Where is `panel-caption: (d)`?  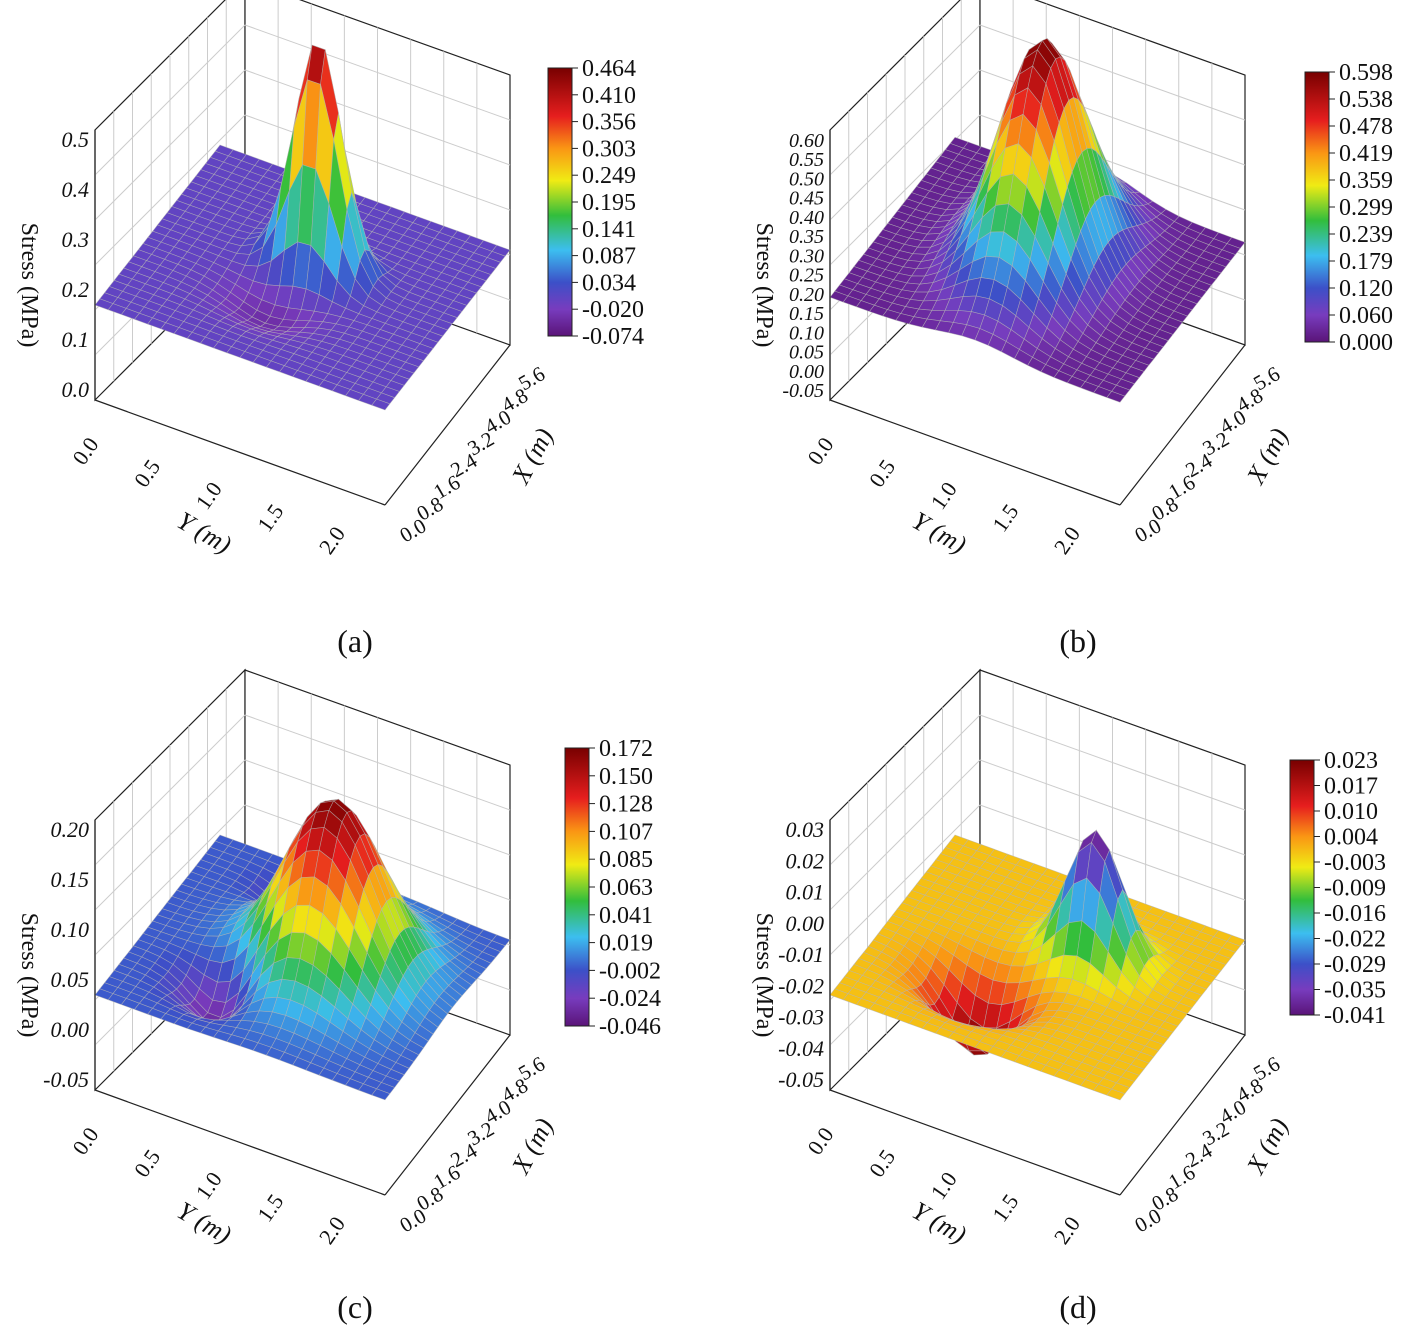
panel-caption: (d) is located at coordinates (1077, 1307).